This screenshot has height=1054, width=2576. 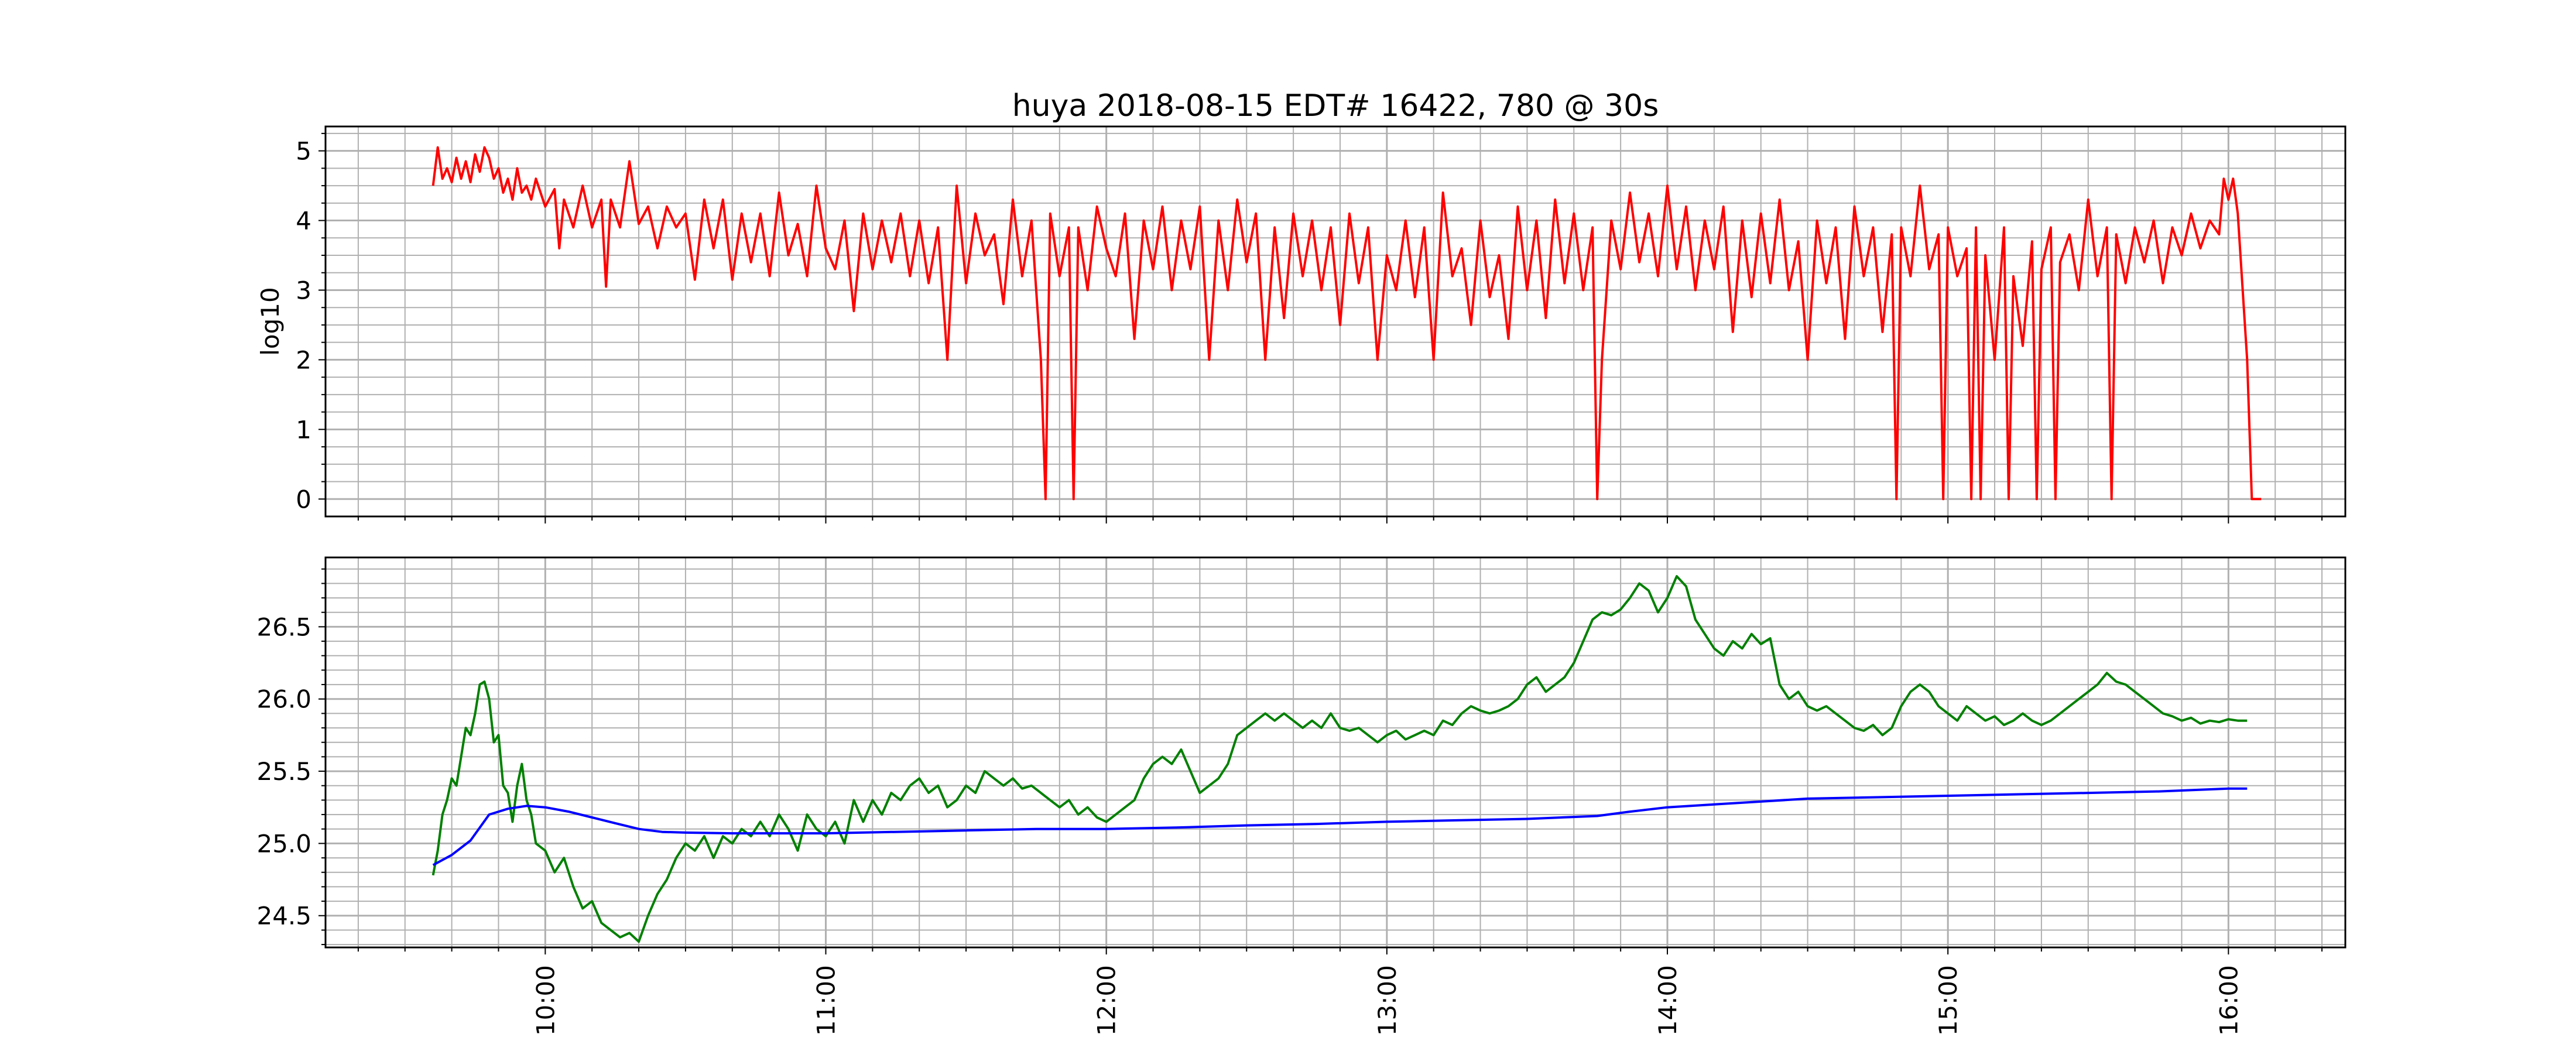 What do you see at coordinates (270, 321) in the screenshot?
I see `top-y-axis-label: log10` at bounding box center [270, 321].